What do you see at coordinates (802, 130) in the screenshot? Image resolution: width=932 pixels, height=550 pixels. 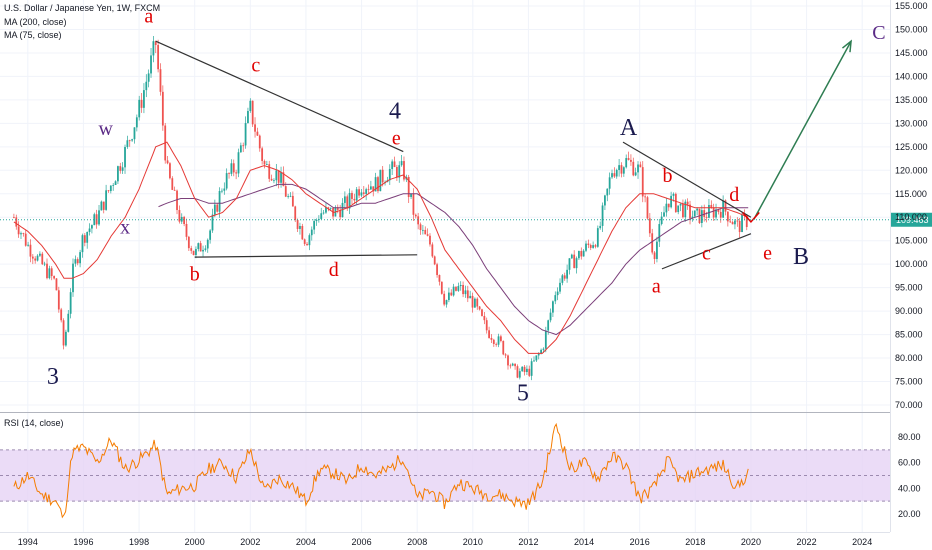 I see `projection-arrow-line` at bounding box center [802, 130].